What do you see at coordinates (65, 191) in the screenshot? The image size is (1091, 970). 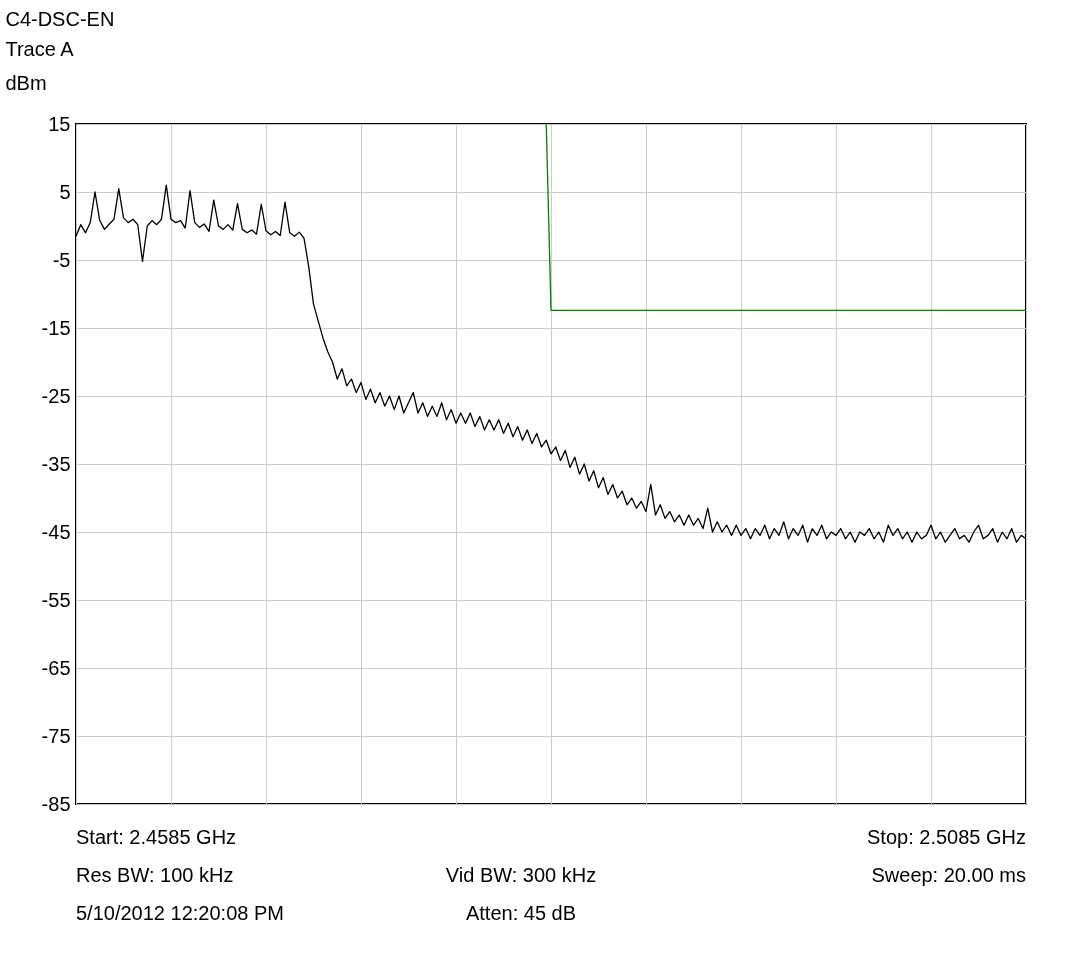 I see `y-tick-label: 5` at bounding box center [65, 191].